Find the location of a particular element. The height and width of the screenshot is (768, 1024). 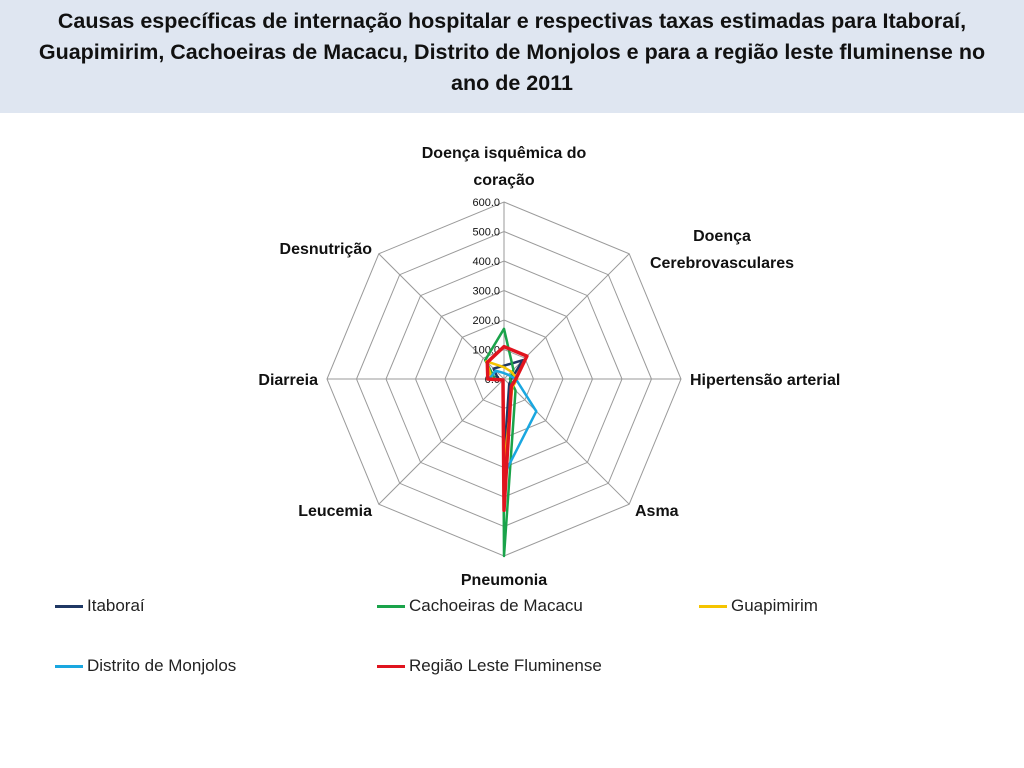

axis-label: Doença Cerebrovasculares is located at coordinates (722, 250).